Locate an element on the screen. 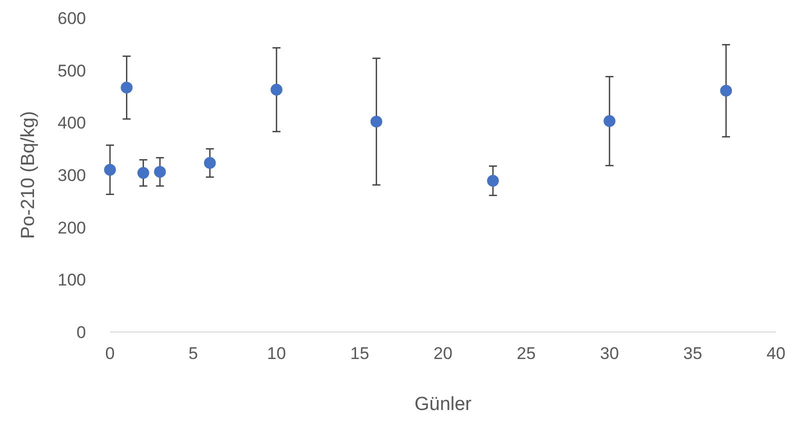 The height and width of the screenshot is (424, 795). y-tick-label: 400 is located at coordinates (72, 123).